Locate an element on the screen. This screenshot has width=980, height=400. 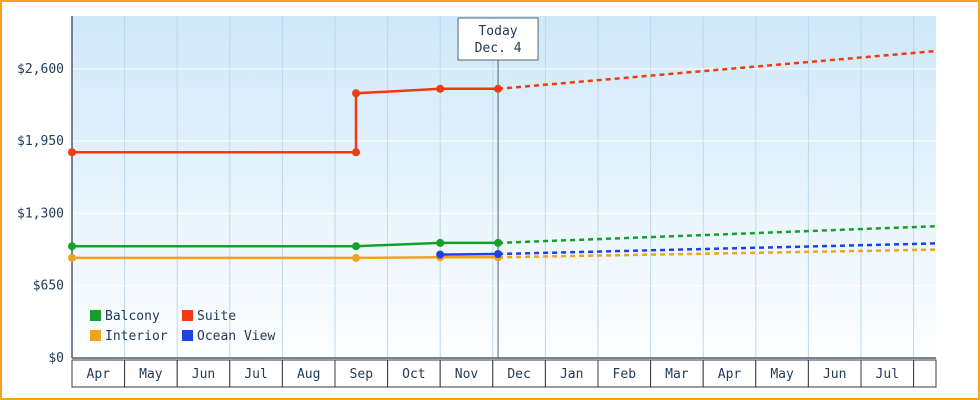
series-interior-forecast-line is located at coordinates (717, 253).